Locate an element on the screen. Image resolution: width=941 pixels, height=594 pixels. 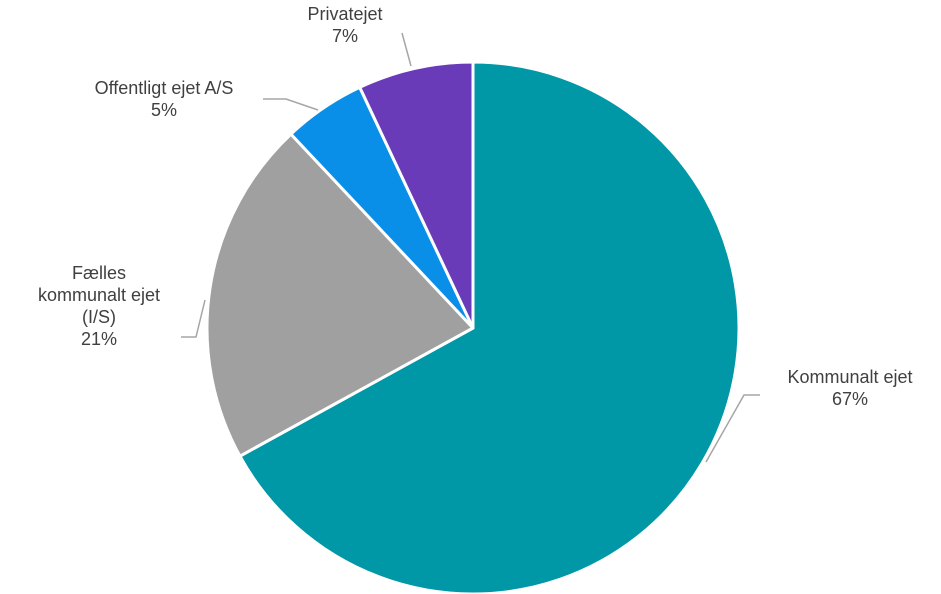
slice-name-label: kommunalt ejet is located at coordinates (99, 295).